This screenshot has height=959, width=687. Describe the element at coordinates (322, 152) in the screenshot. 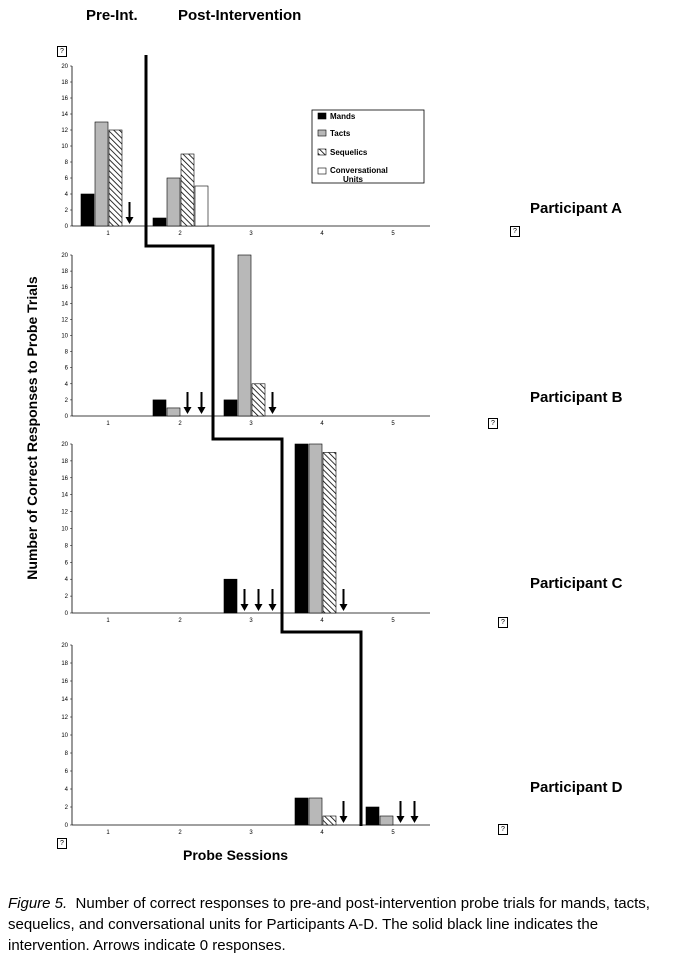

I see `legend-swatch-sequelics` at that location.